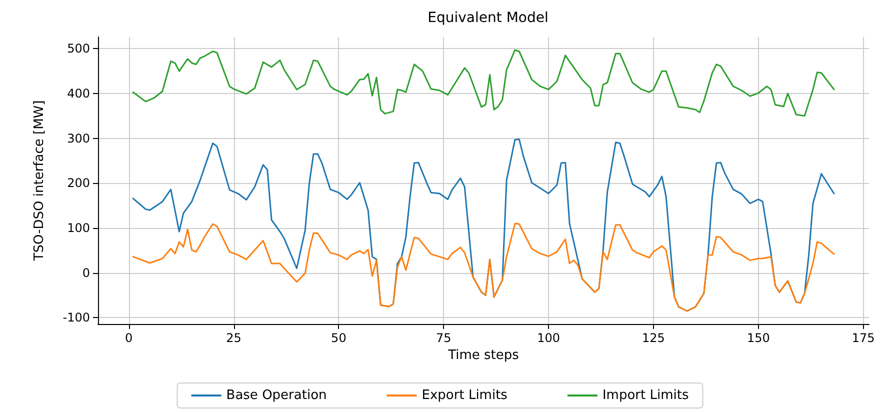  What do you see at coordinates (78, 138) in the screenshot?
I see `y-tick-label: 300` at bounding box center [78, 138].